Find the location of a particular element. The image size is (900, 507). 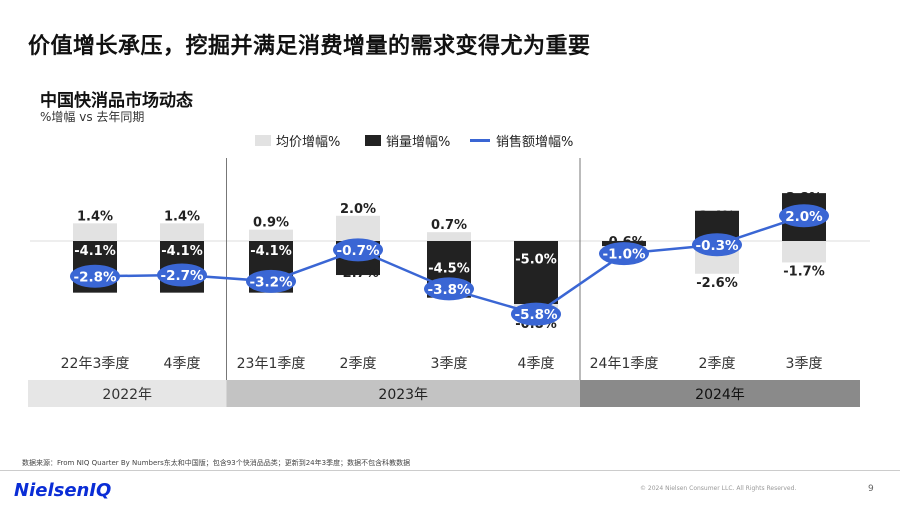

sales-label: -2.8% is located at coordinates (95, 277).